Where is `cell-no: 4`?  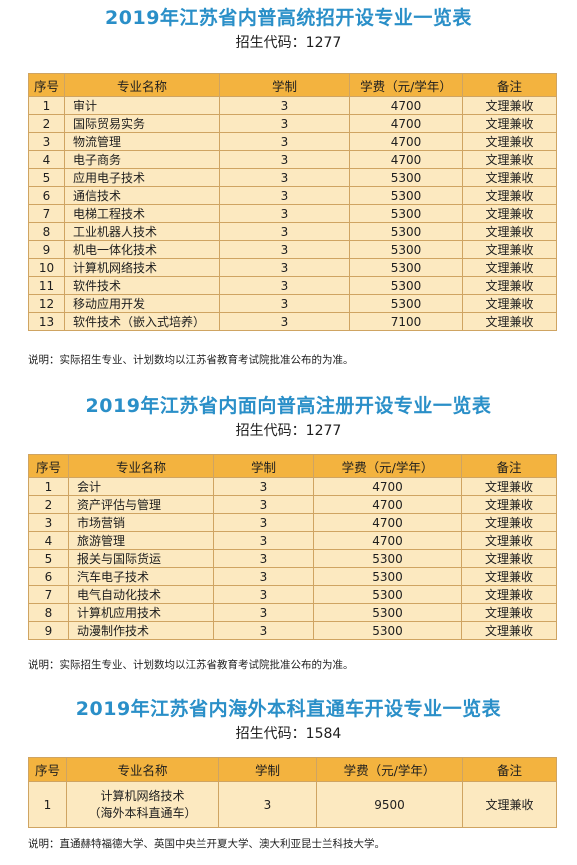
cell-no: 4 is located at coordinates (48, 540).